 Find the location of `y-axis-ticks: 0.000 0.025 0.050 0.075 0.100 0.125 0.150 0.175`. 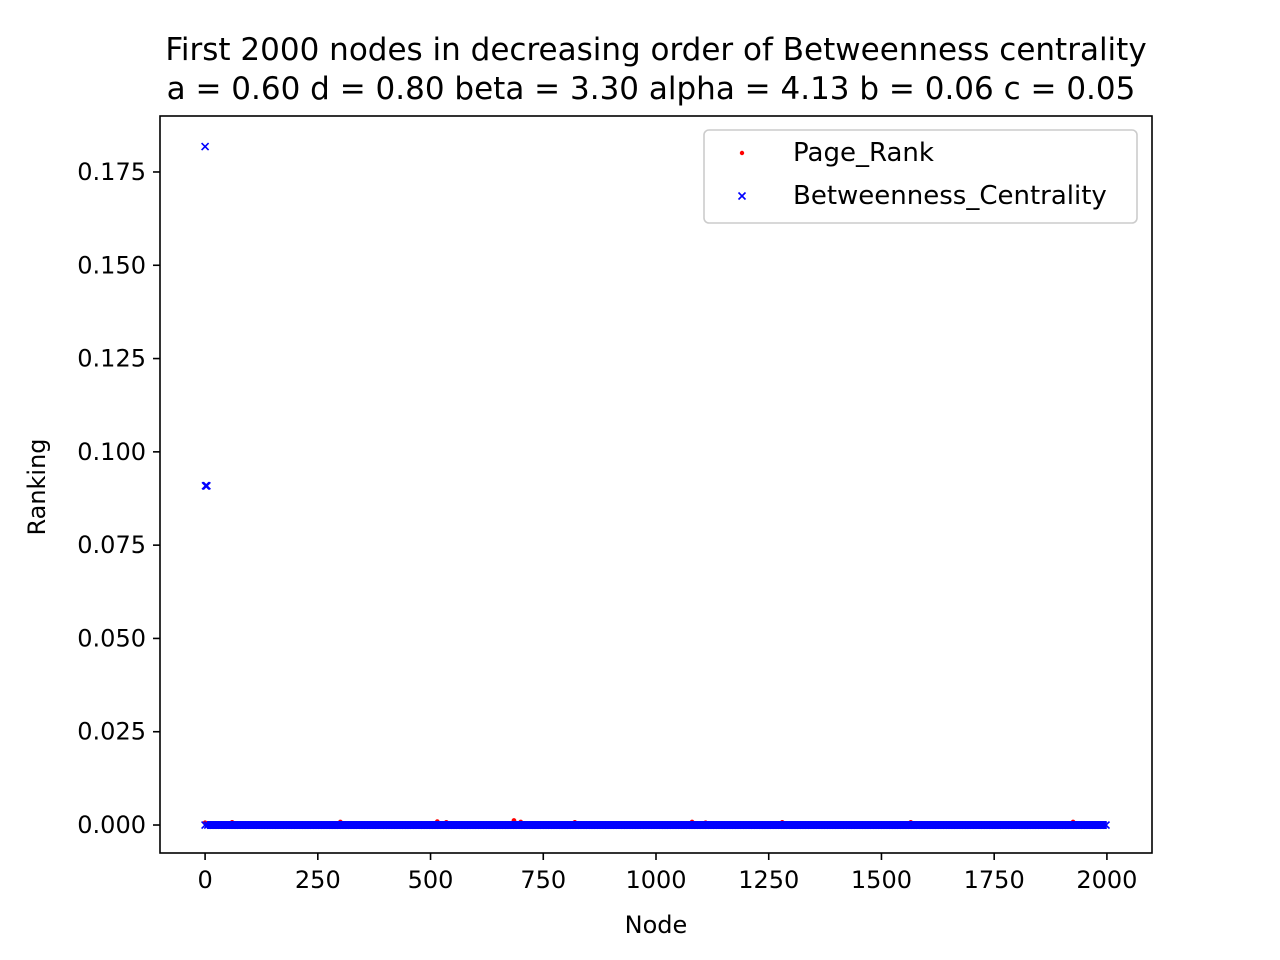

y-axis-ticks: 0.000 0.025 0.050 0.075 0.100 0.125 0.150 0.175 is located at coordinates (118, 498).